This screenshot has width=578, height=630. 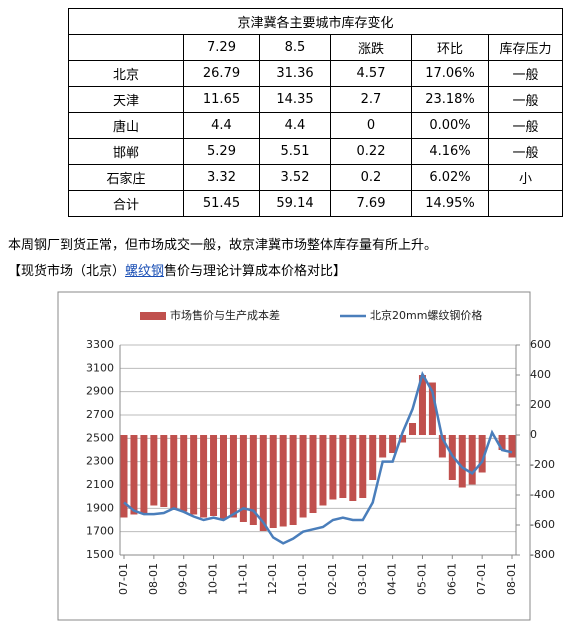 What do you see at coordinates (362, 579) in the screenshot?
I see `x-tick-label: 03-01` at bounding box center [362, 579].